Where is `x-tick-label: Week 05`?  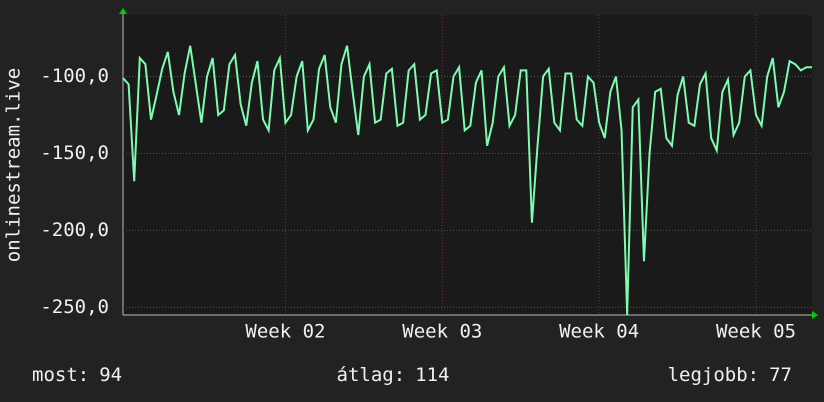 x-tick-label: Week 05 is located at coordinates (756, 332).